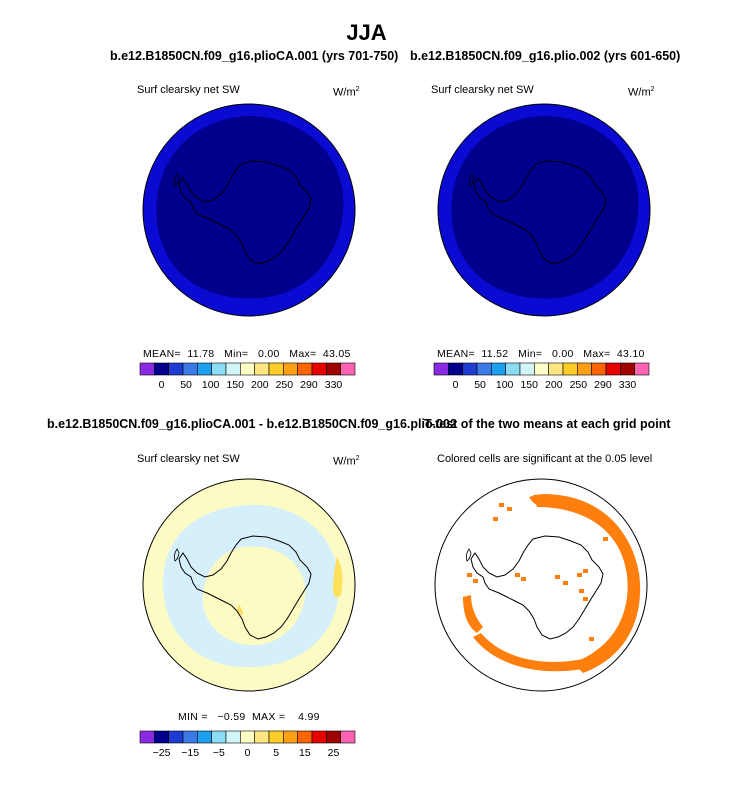 The image size is (733, 792). I want to click on colorbar-tick-1: 50, so click(186, 385).